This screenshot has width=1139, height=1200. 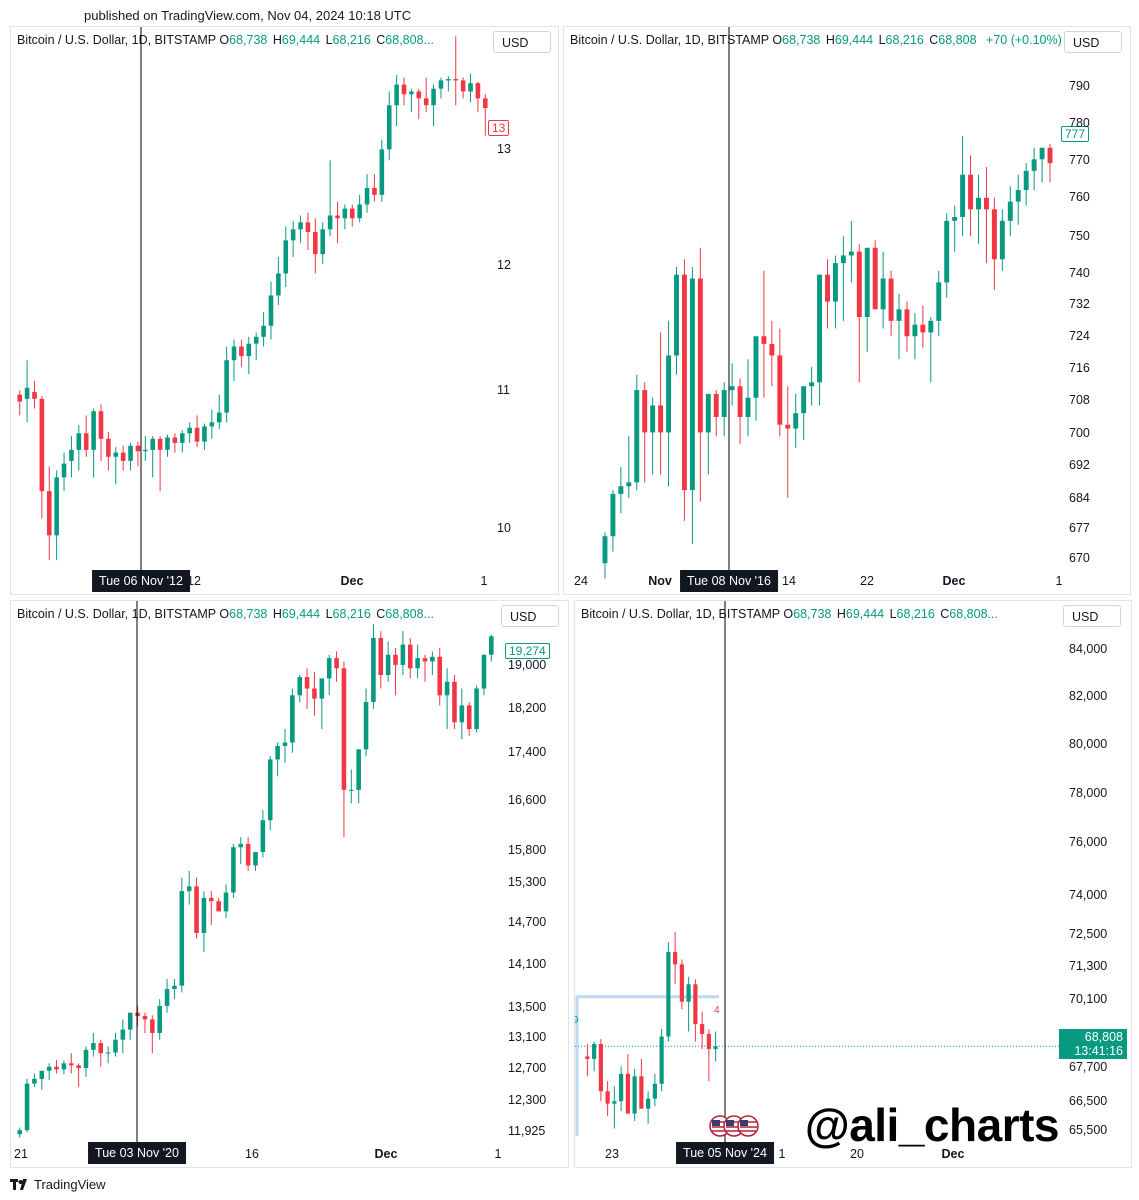 What do you see at coordinates (504, 149) in the screenshot?
I see `y-tick: 13` at bounding box center [504, 149].